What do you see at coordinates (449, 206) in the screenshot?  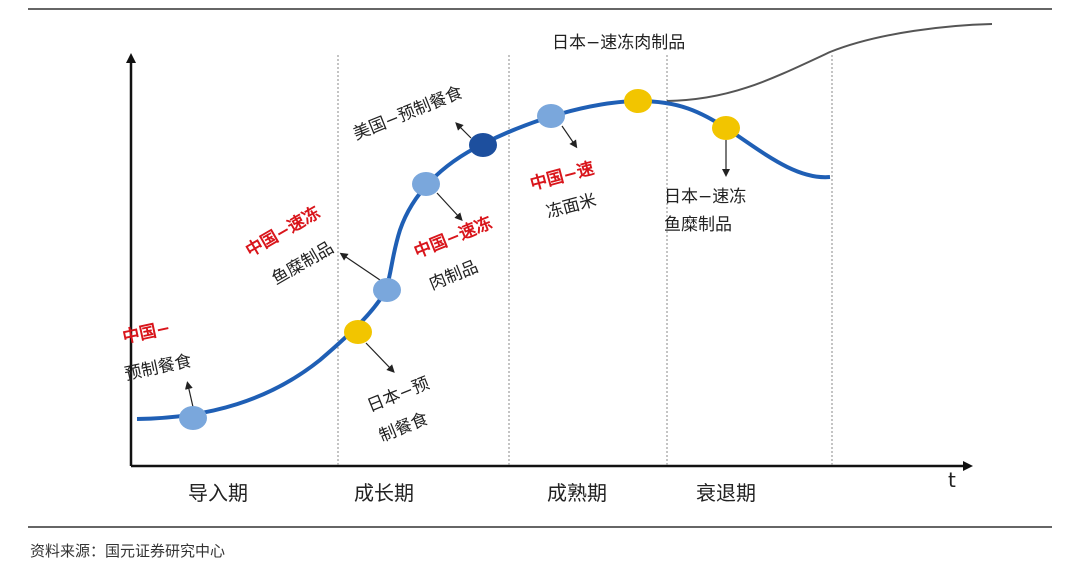 I see `arrow-cn-frozen-meat` at bounding box center [449, 206].